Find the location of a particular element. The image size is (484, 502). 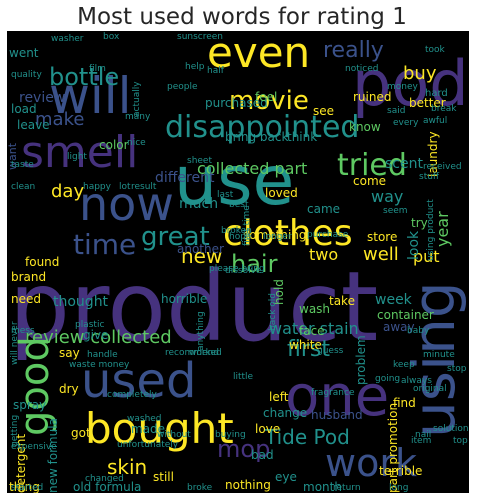

word-review-collected: review collected is located at coordinates (98, 337).